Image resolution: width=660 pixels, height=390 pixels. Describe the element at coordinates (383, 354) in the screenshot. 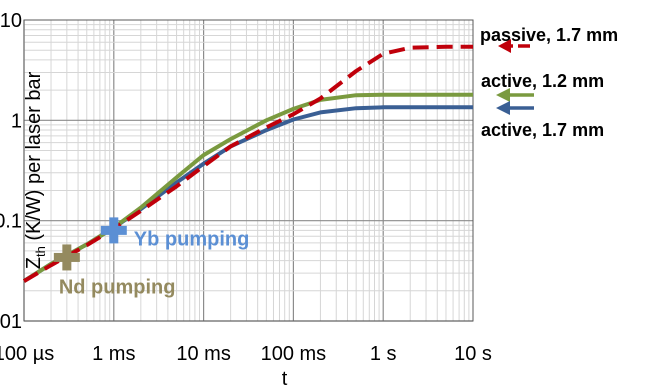

I see `x-tick-label: 1 s` at that location.